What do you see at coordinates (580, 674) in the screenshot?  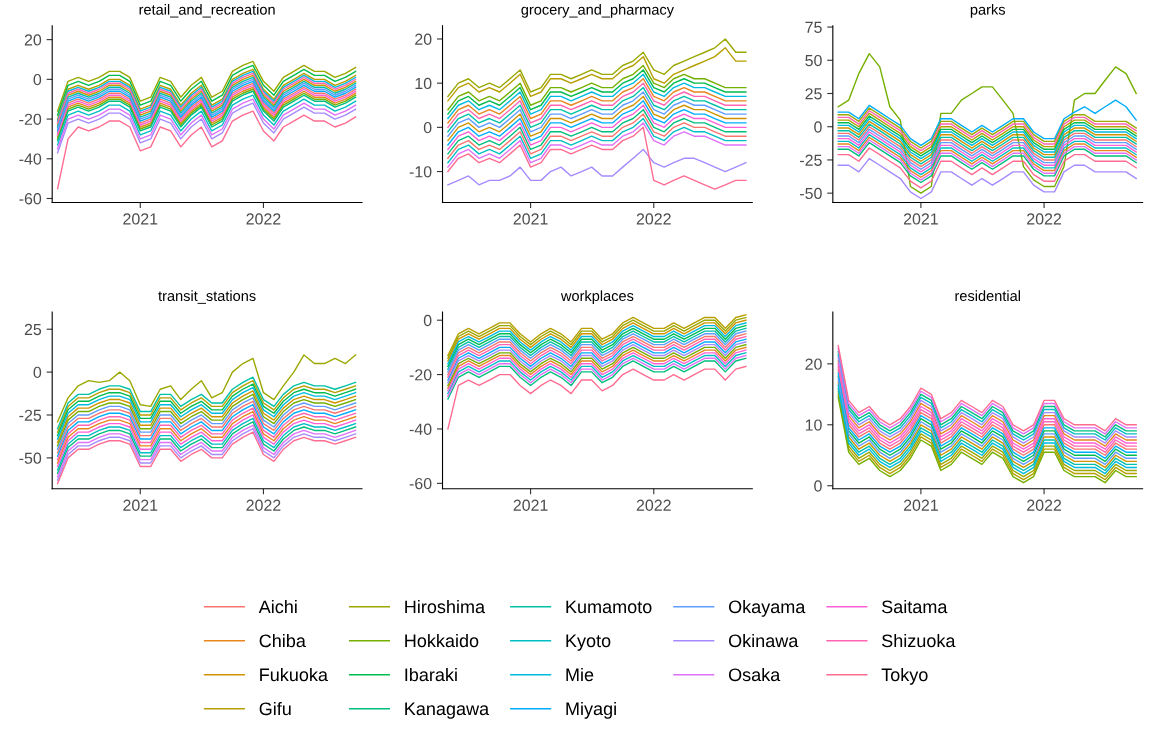 I see `legend-label: Mie` at bounding box center [580, 674].